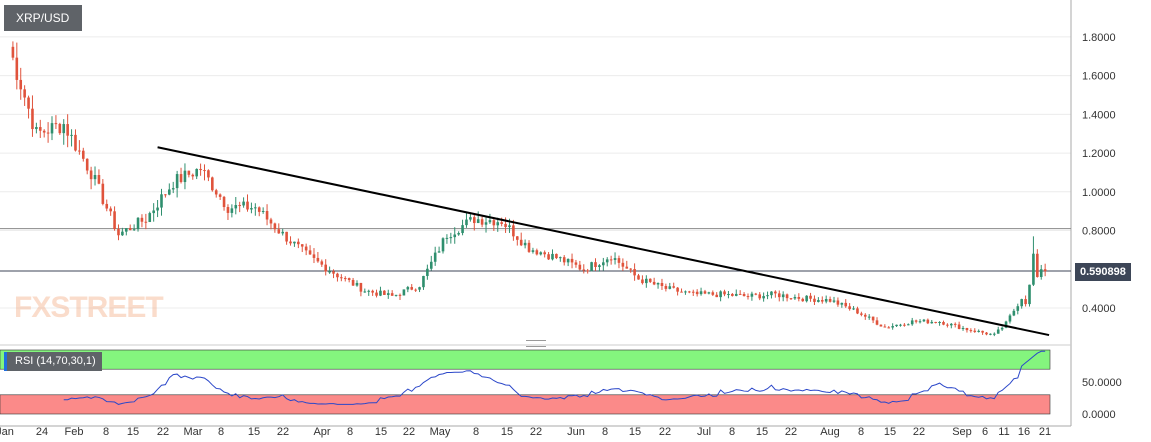 The width and height of the screenshot is (1151, 442). I want to click on rsi-tick-label: 50.0000, so click(1102, 383).